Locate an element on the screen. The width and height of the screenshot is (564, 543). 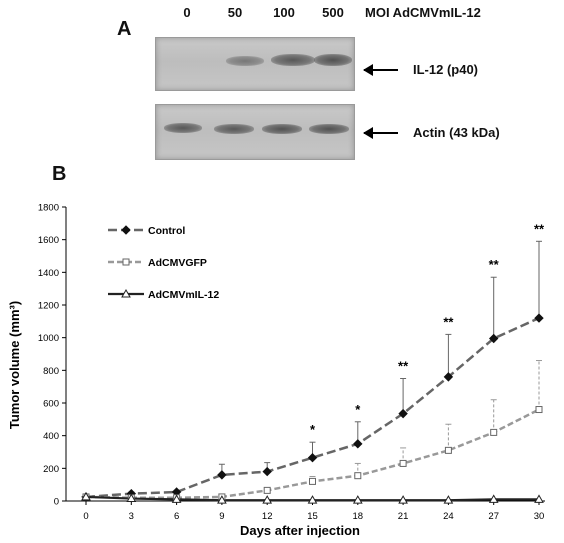
x-tick-label: 18 is located at coordinates (358, 516).